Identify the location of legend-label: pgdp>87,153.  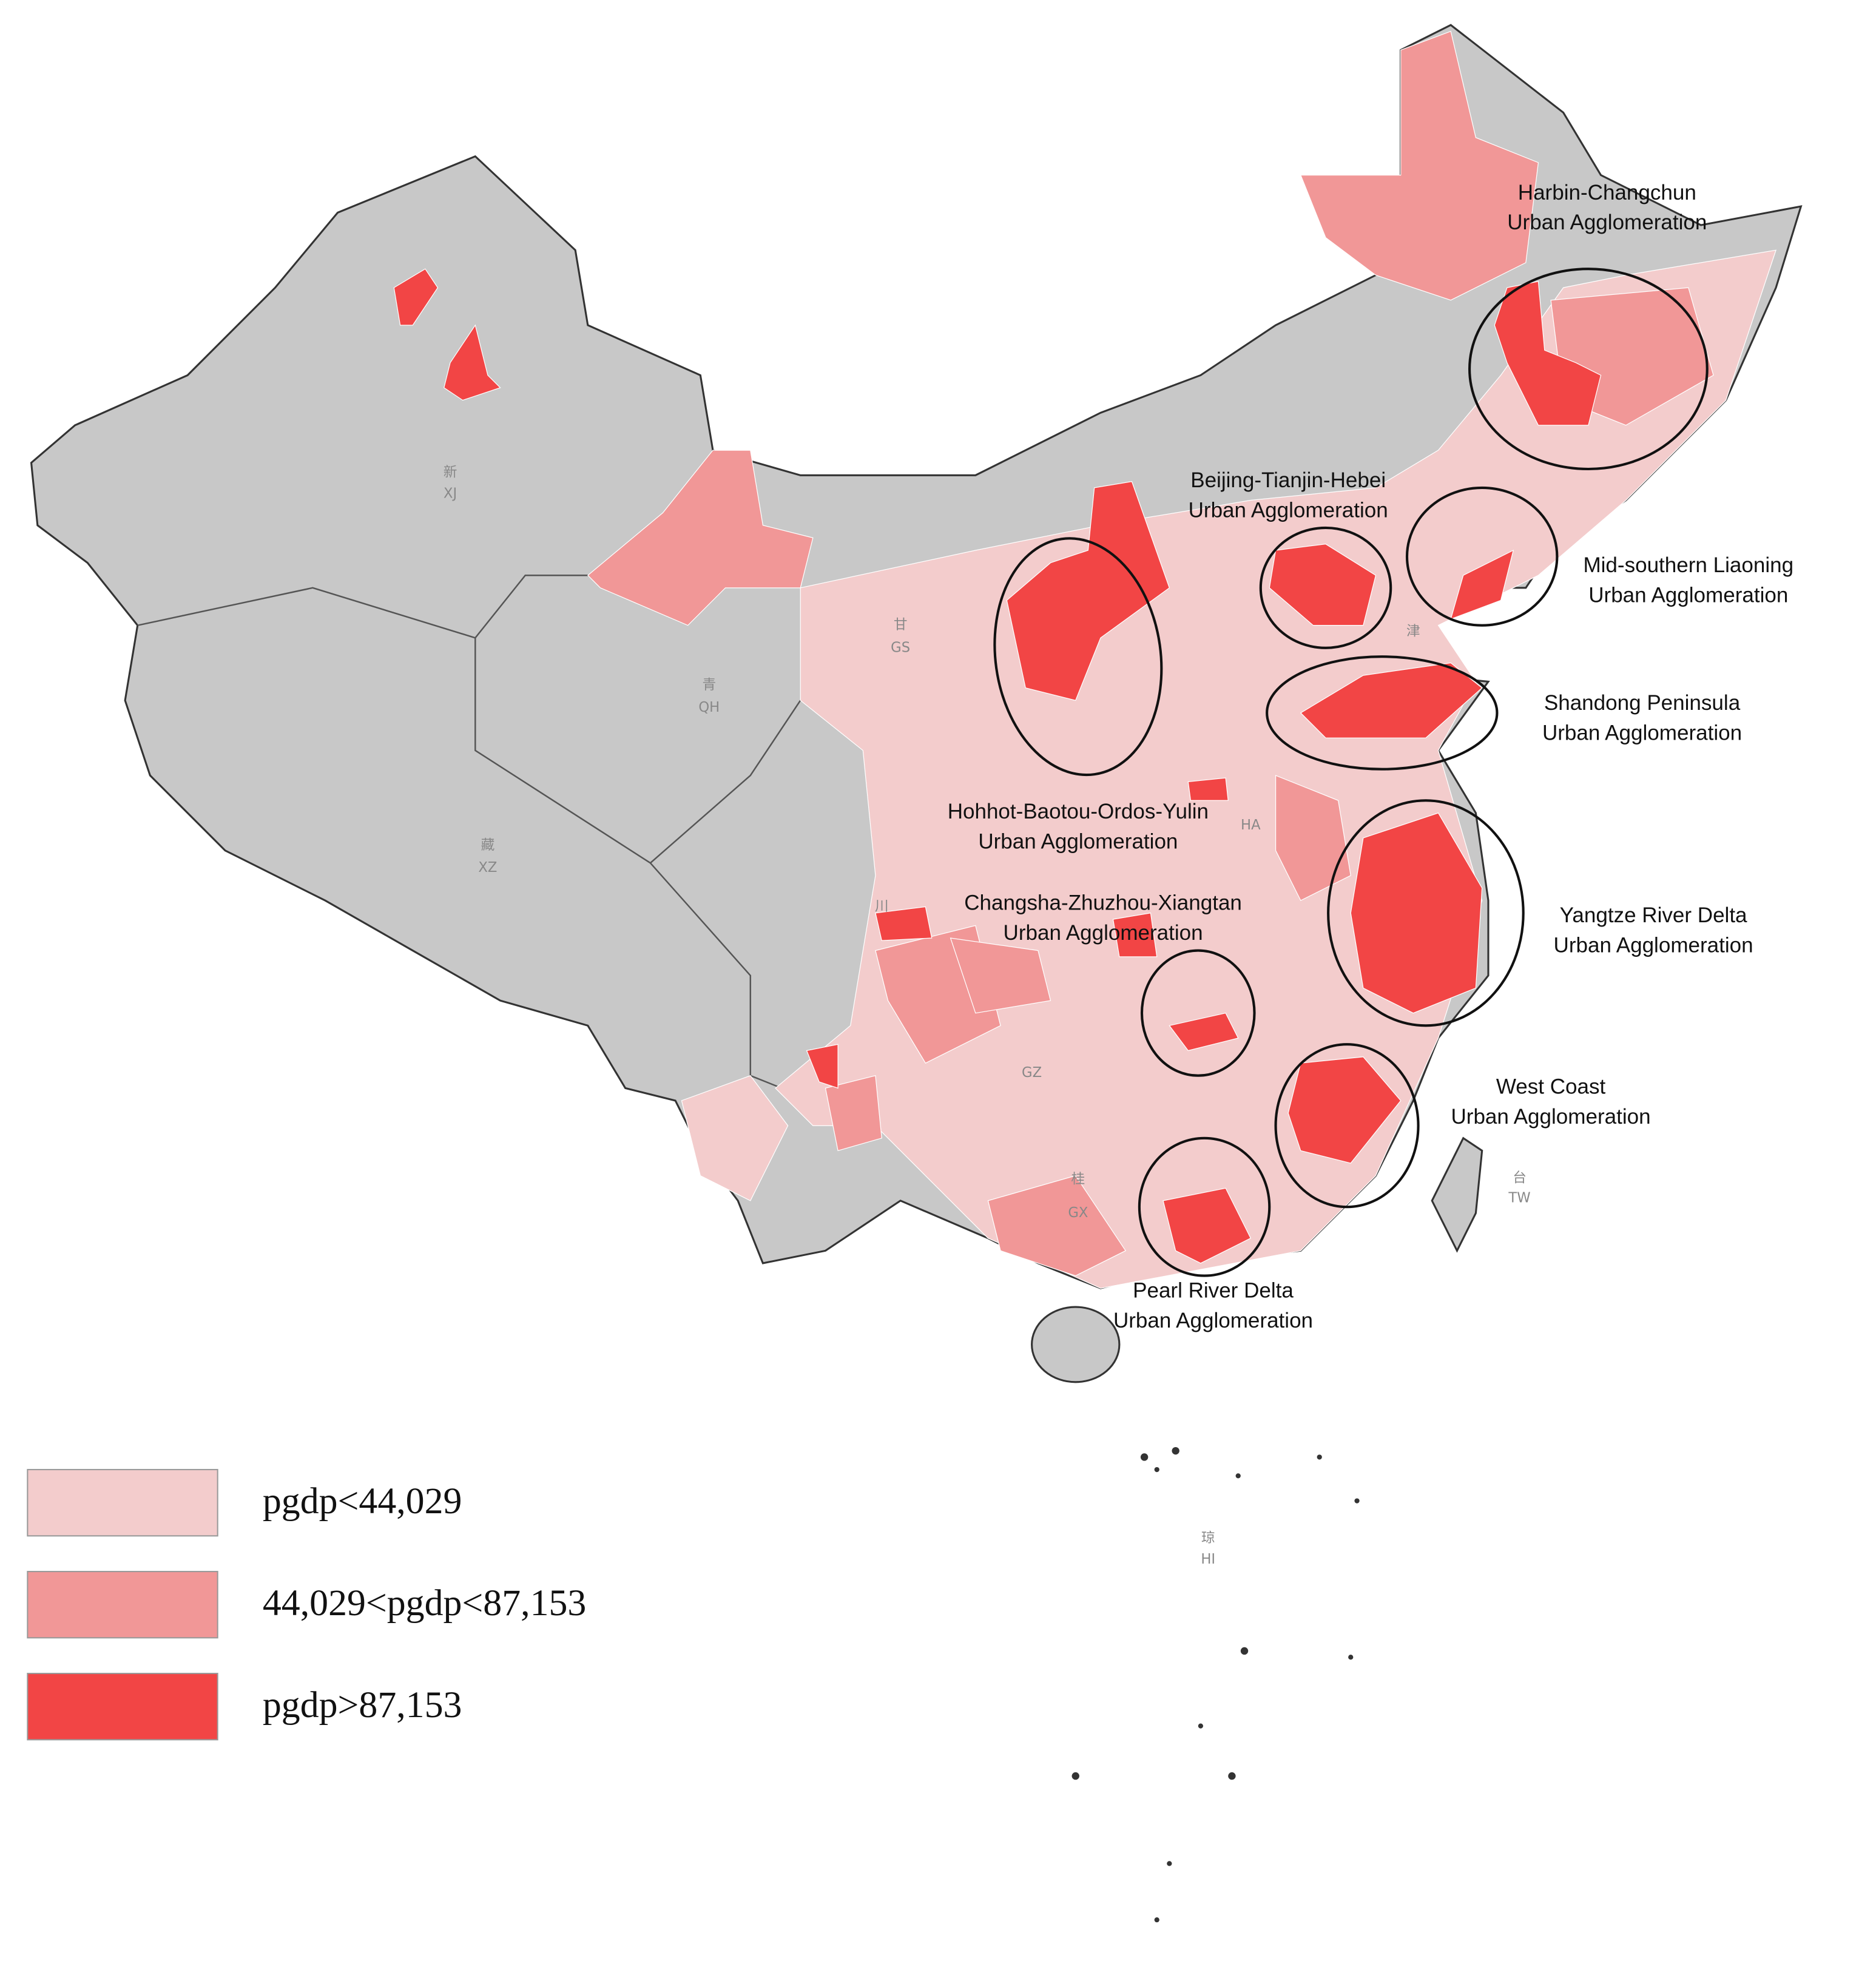
(362, 1705).